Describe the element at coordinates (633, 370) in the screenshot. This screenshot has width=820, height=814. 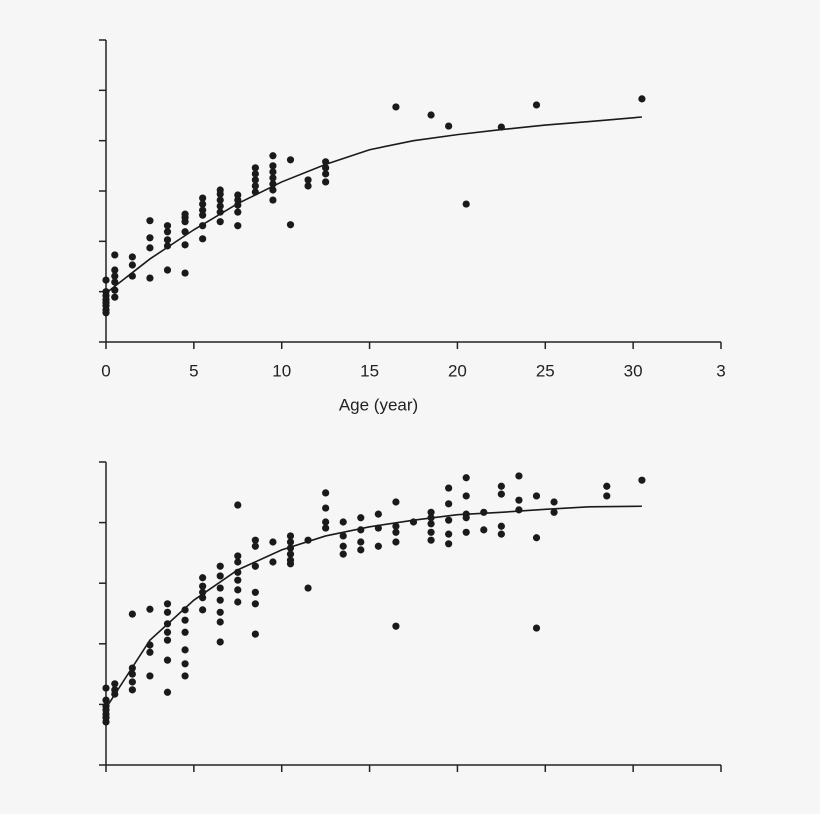
I see `x-tick-label: 30` at that location.